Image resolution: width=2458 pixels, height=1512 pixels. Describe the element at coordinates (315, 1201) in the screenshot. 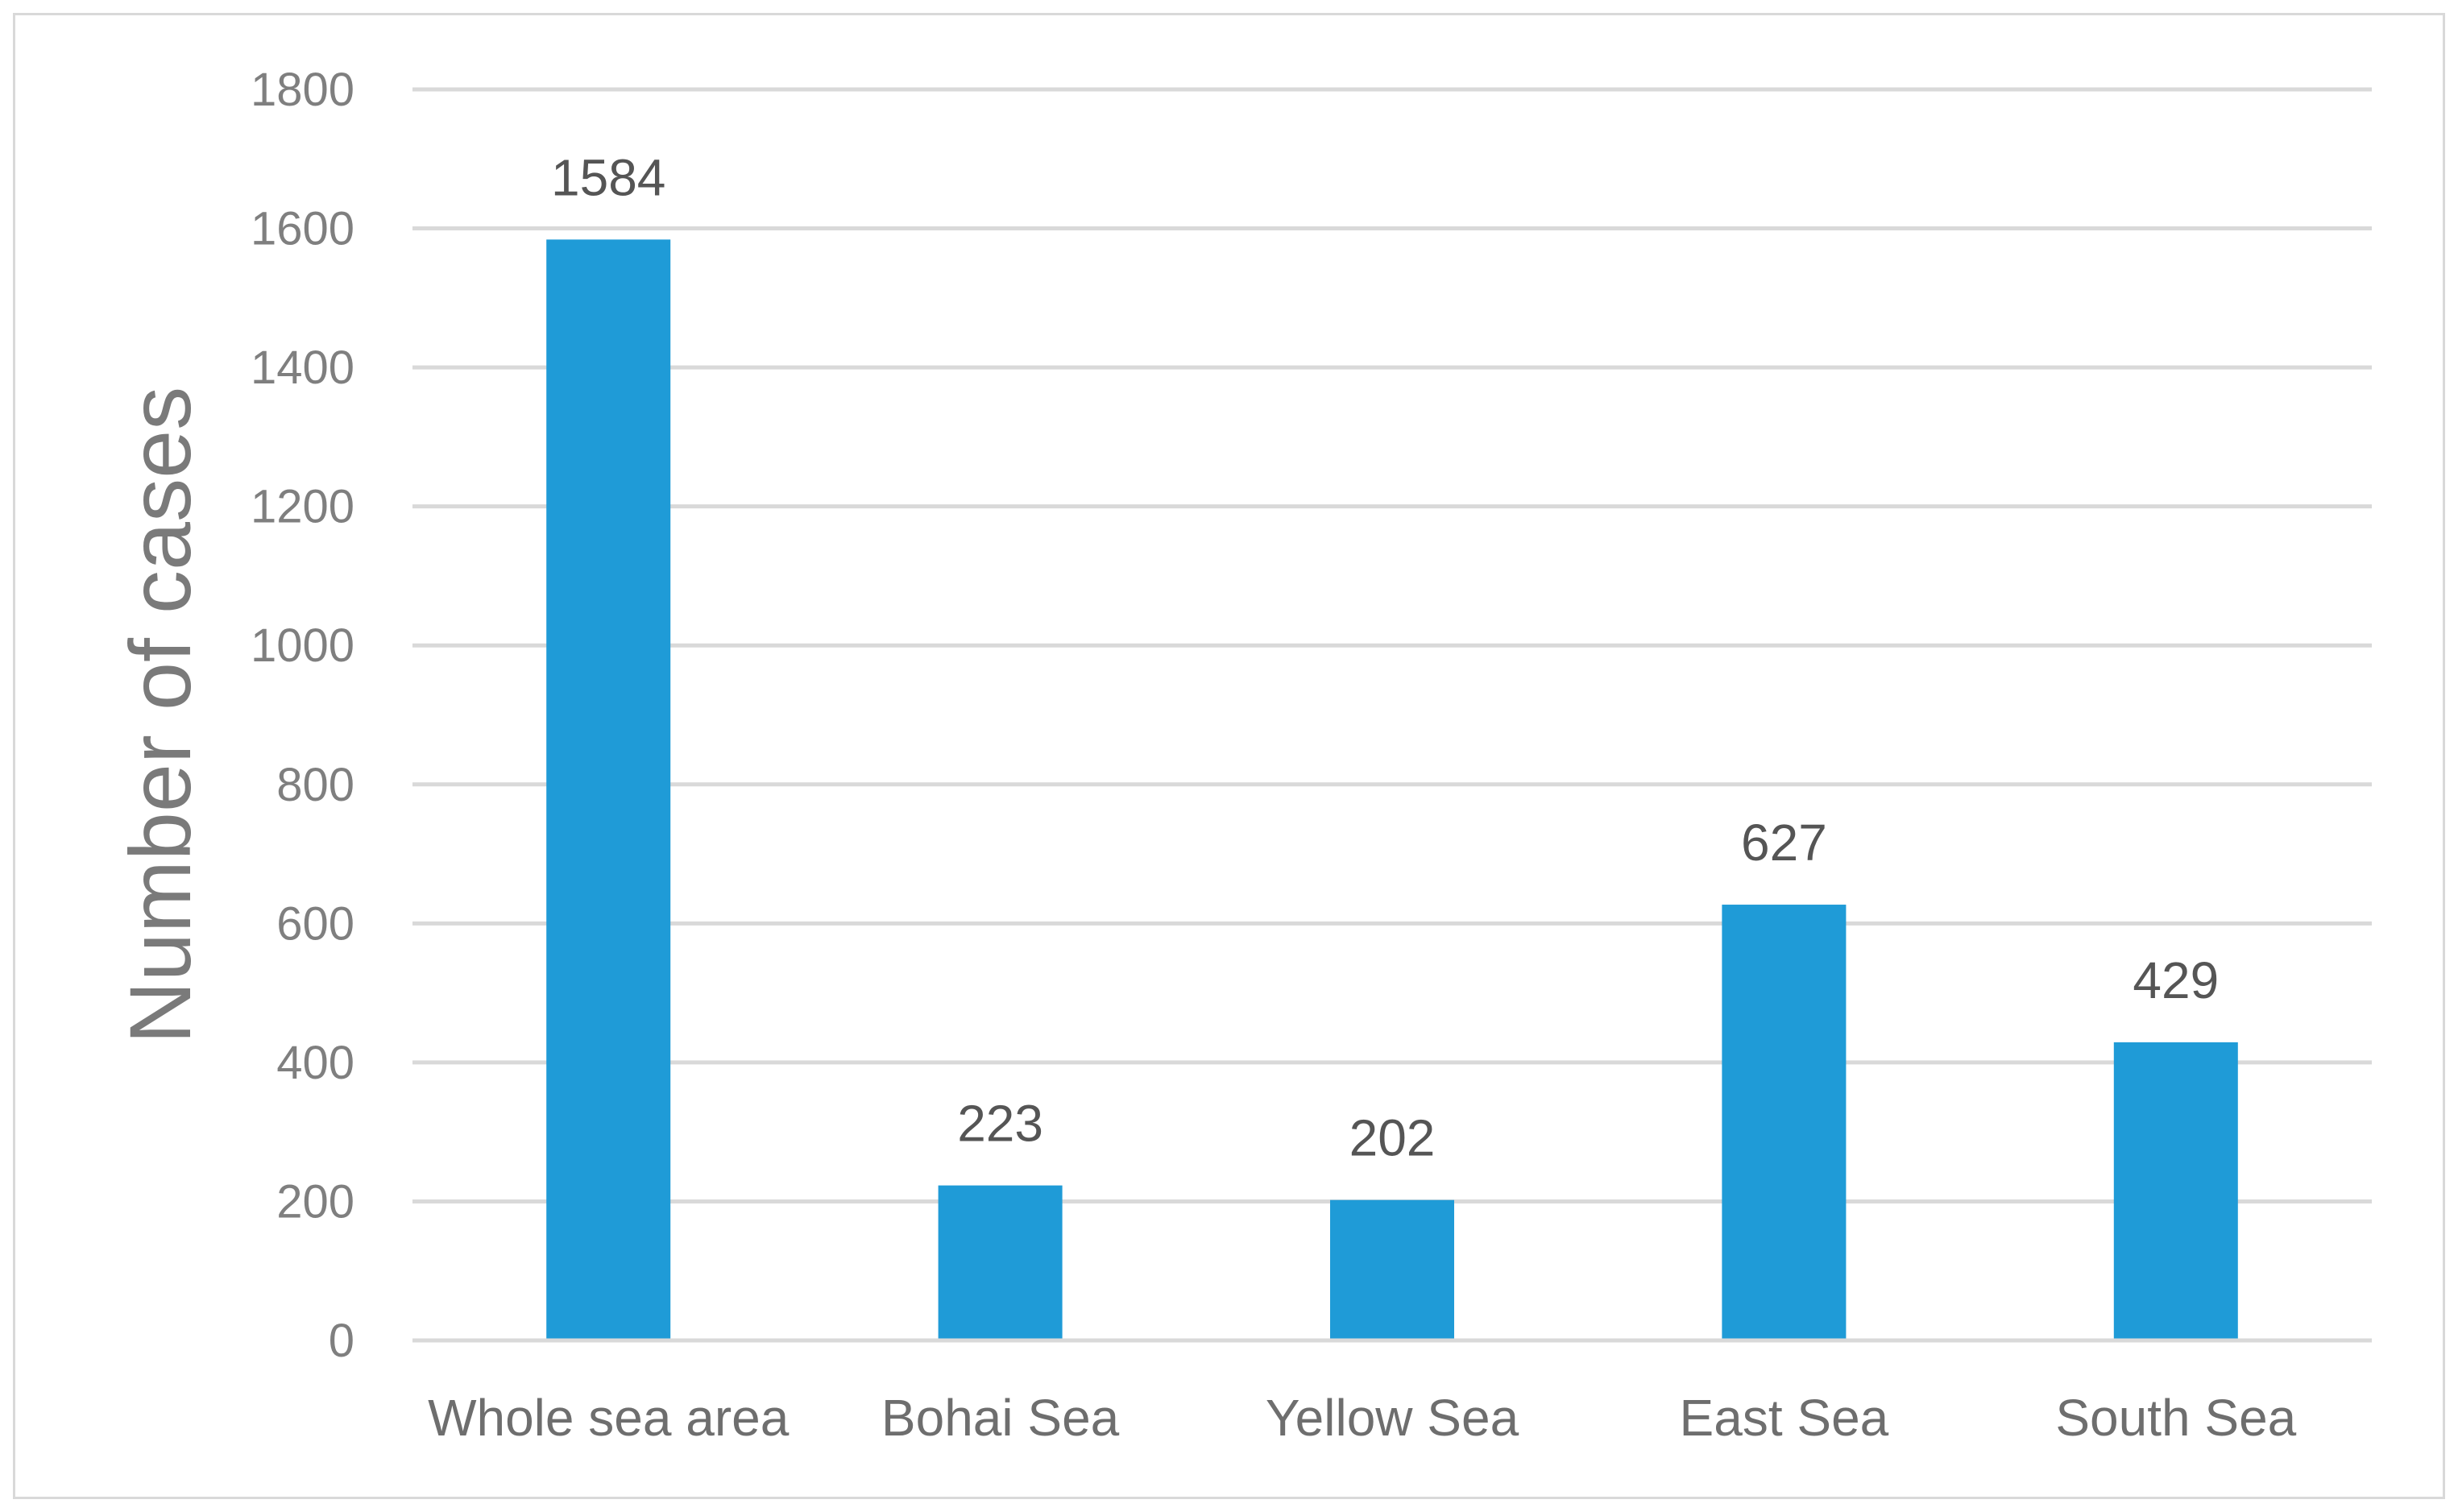

I see `y-tick-label: 200` at that location.